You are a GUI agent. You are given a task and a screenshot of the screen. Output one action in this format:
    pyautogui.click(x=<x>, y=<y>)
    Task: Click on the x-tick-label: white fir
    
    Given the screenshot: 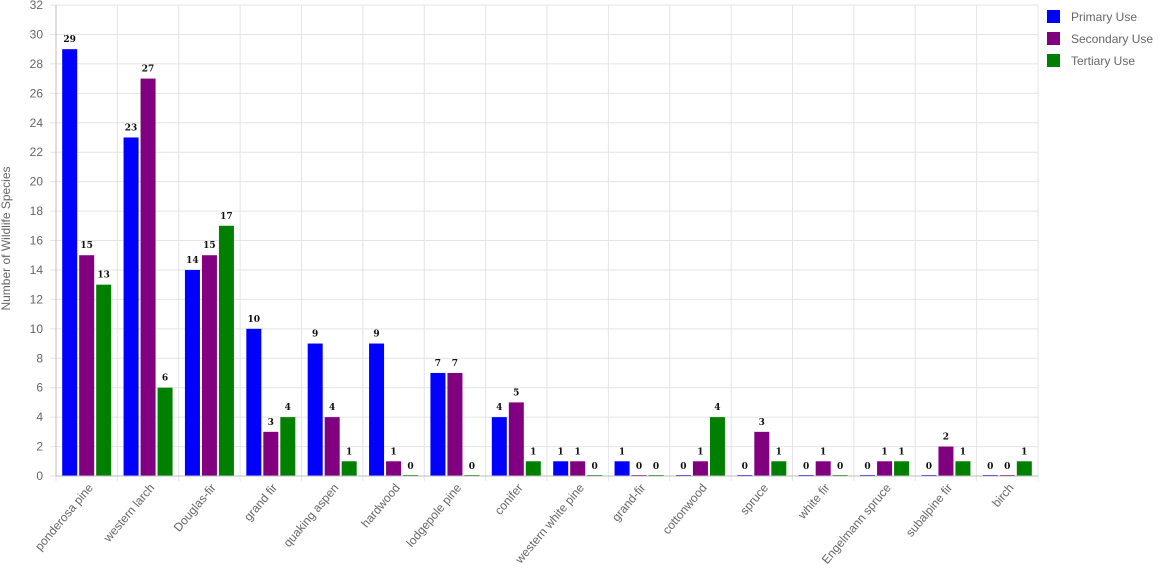 What is the action you would take?
    pyautogui.click(x=814, y=501)
    